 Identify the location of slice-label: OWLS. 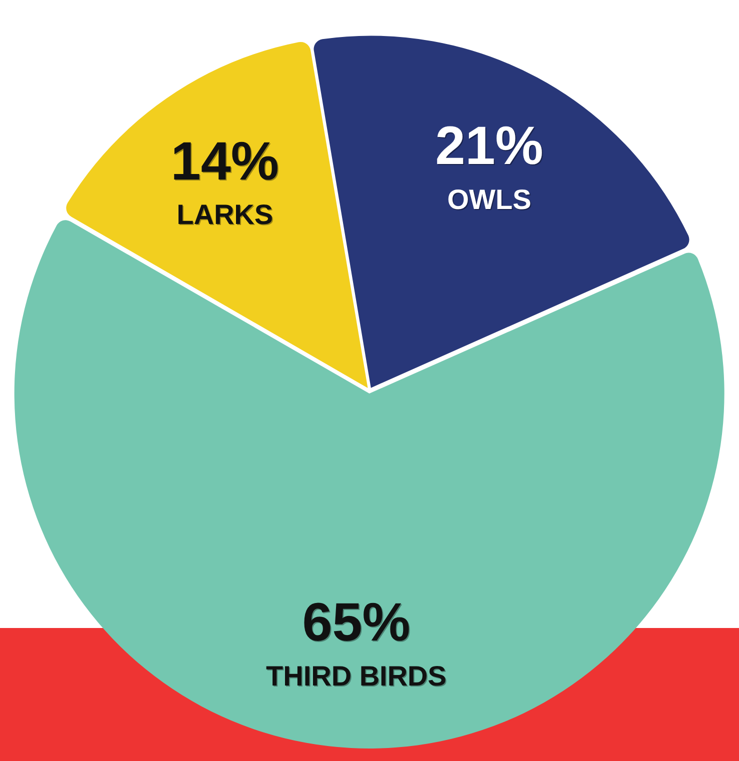
(489, 199).